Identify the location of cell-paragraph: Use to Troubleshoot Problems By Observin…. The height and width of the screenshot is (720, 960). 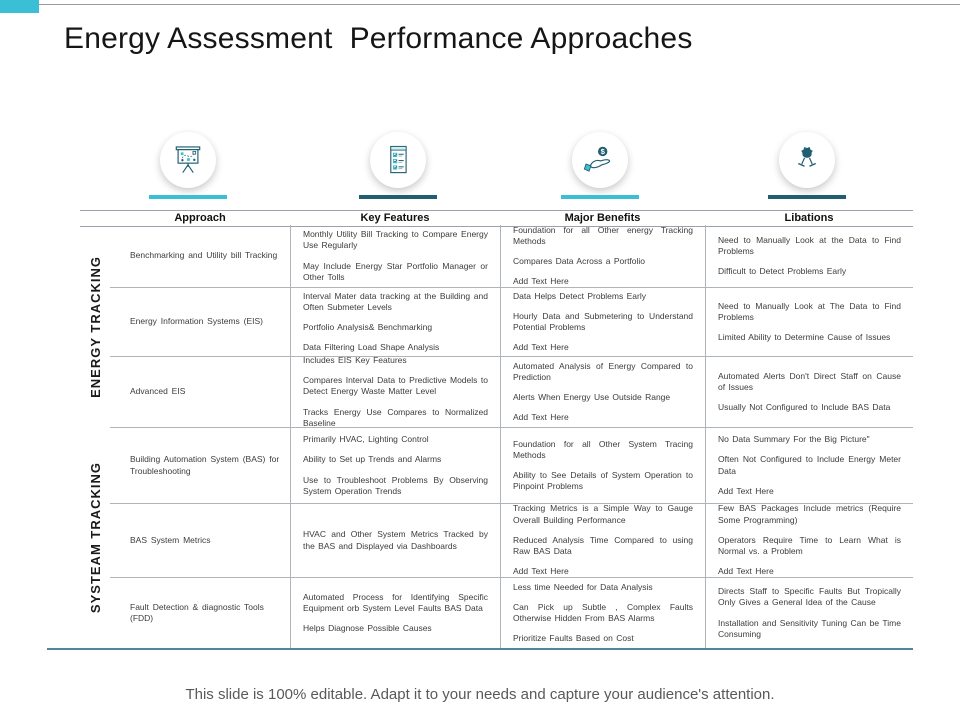
(395, 485).